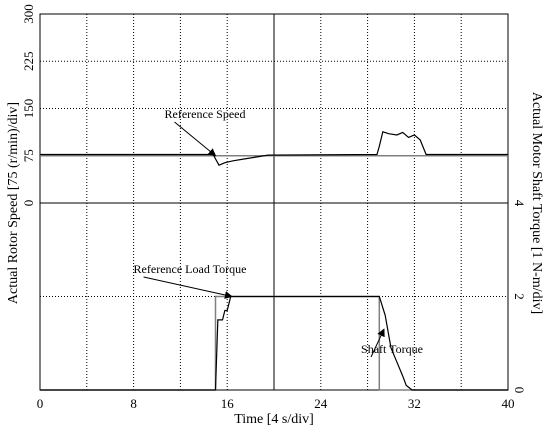 The height and width of the screenshot is (438, 550). What do you see at coordinates (133, 403) in the screenshot?
I see `x-tick-label: 8` at bounding box center [133, 403].